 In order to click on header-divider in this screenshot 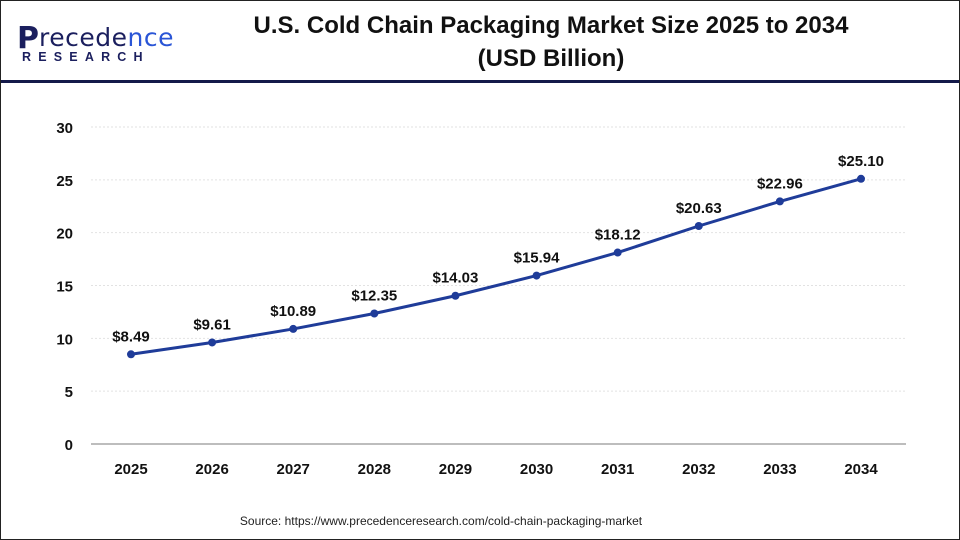, I will do `click(480, 81)`.